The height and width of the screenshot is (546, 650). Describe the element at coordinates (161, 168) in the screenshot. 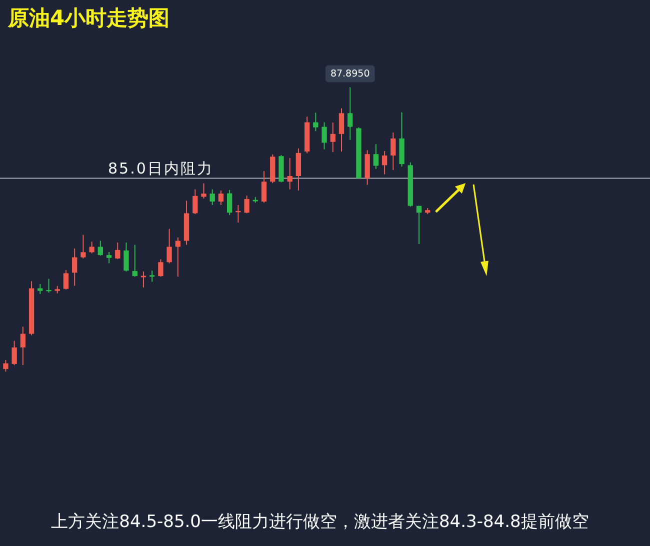

I see `ref-line-label: 85.0日内阻力` at that location.